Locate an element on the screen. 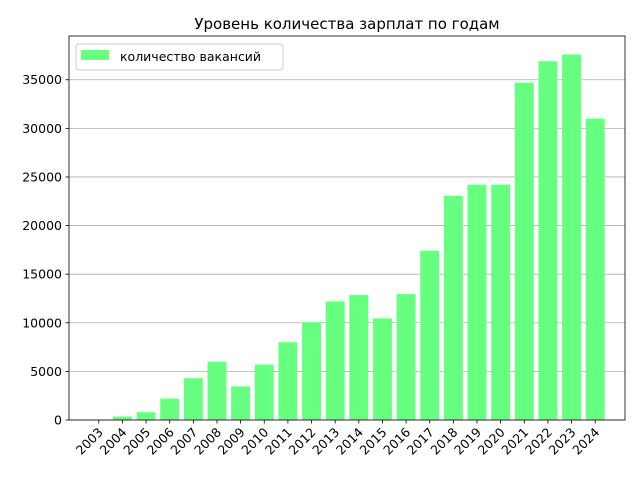 The width and height of the screenshot is (640, 480). bar-2021 is located at coordinates (524, 251).